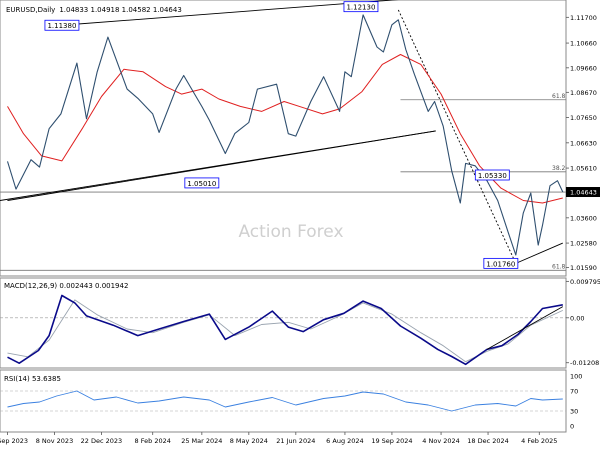  What do you see at coordinates (102, 441) in the screenshot?
I see `date-tick-2: 22 Dec 2023` at bounding box center [102, 441].